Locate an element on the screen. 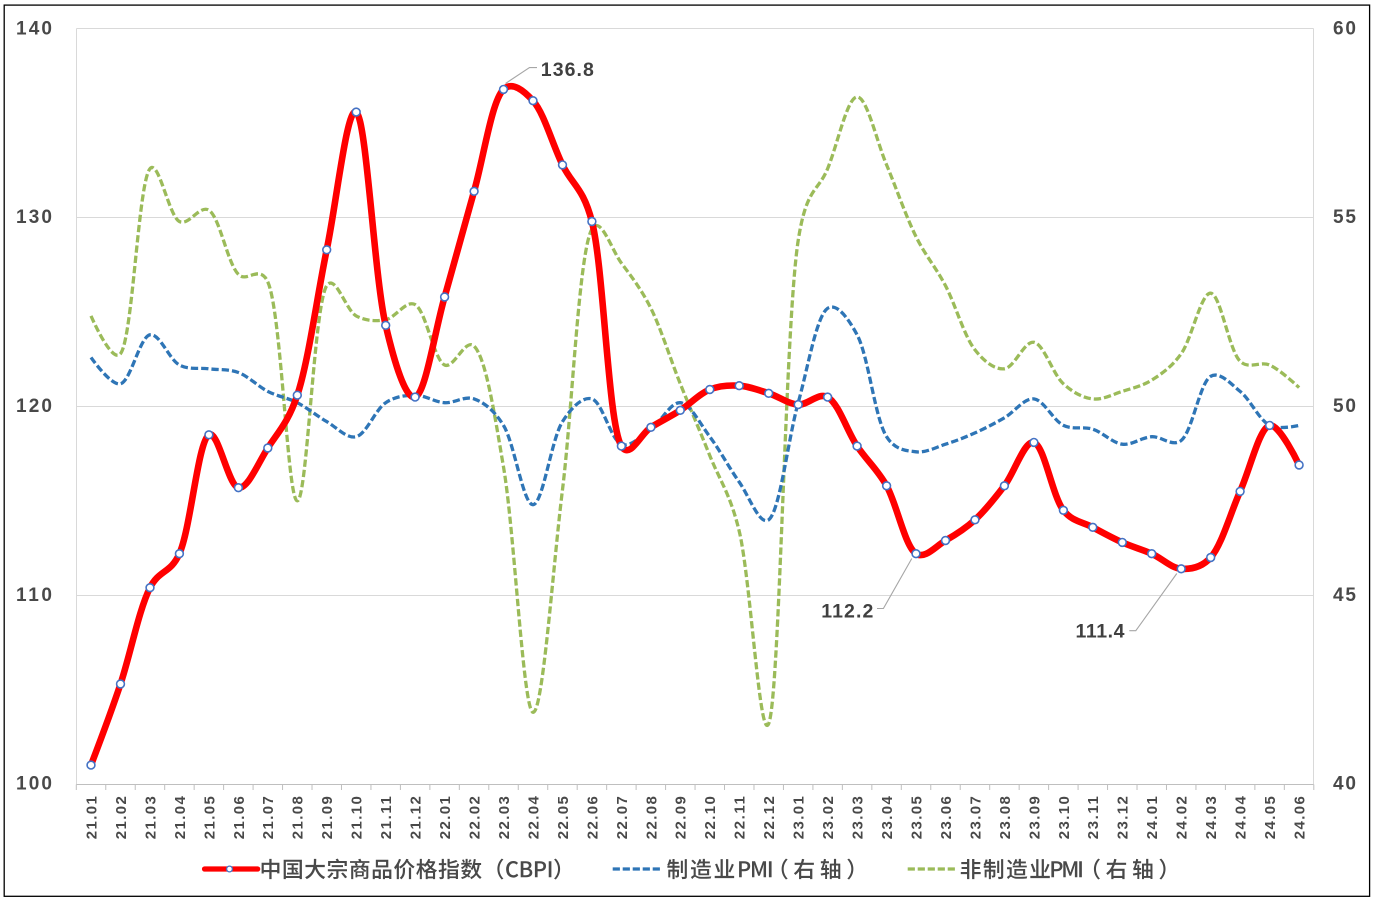 The image size is (1374, 902). svg-text: 23.02 is located at coordinates (828, 817).